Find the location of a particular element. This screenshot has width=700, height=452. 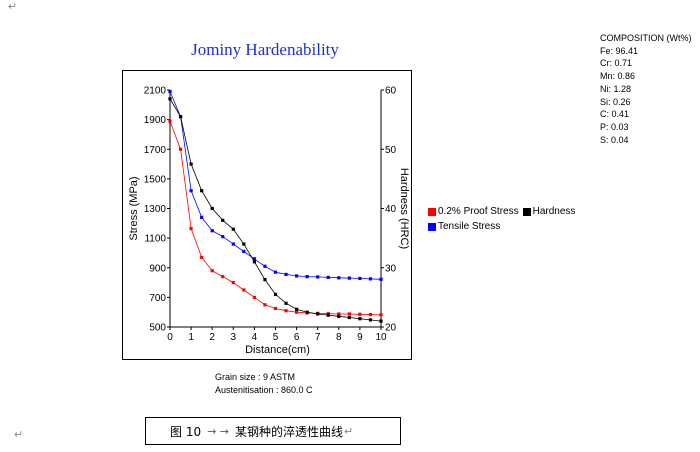

composition-item-p: P: 0.03 is located at coordinates (614, 126).